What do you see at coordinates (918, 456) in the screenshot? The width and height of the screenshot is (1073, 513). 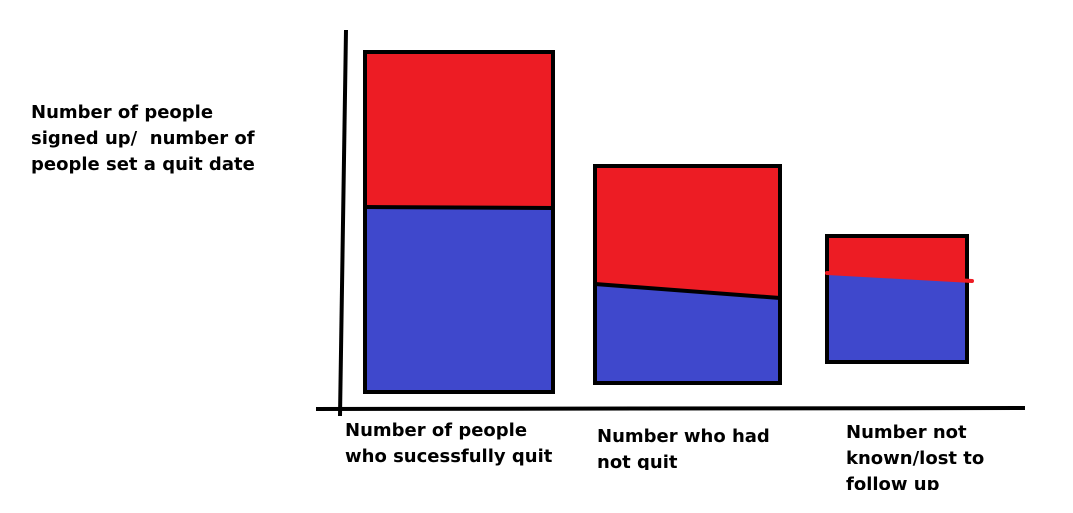 I see `category-label: Number not known/lost to follow up` at bounding box center [918, 456].